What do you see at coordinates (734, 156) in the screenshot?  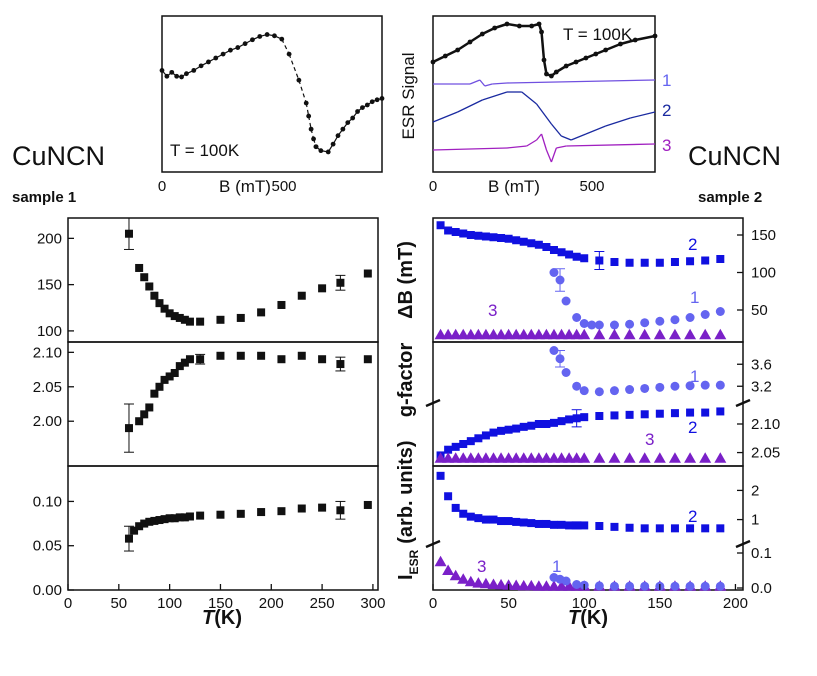 I see `compound-right-title: CuNCN` at bounding box center [734, 156].